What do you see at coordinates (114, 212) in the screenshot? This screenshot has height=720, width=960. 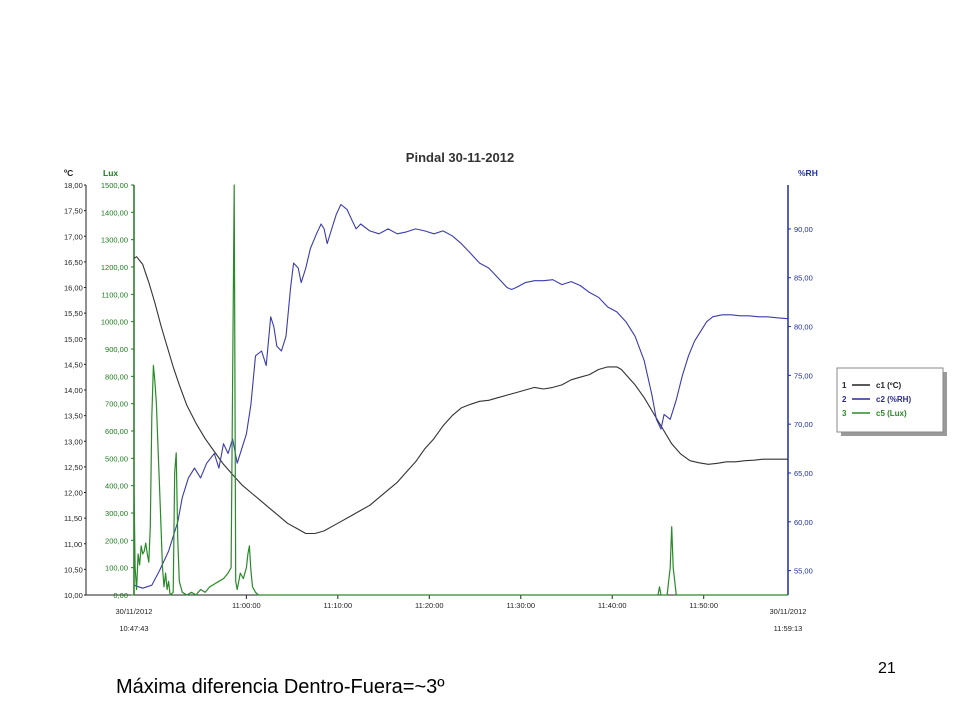 I see `lux-tick-label: 1400,00` at bounding box center [114, 212].